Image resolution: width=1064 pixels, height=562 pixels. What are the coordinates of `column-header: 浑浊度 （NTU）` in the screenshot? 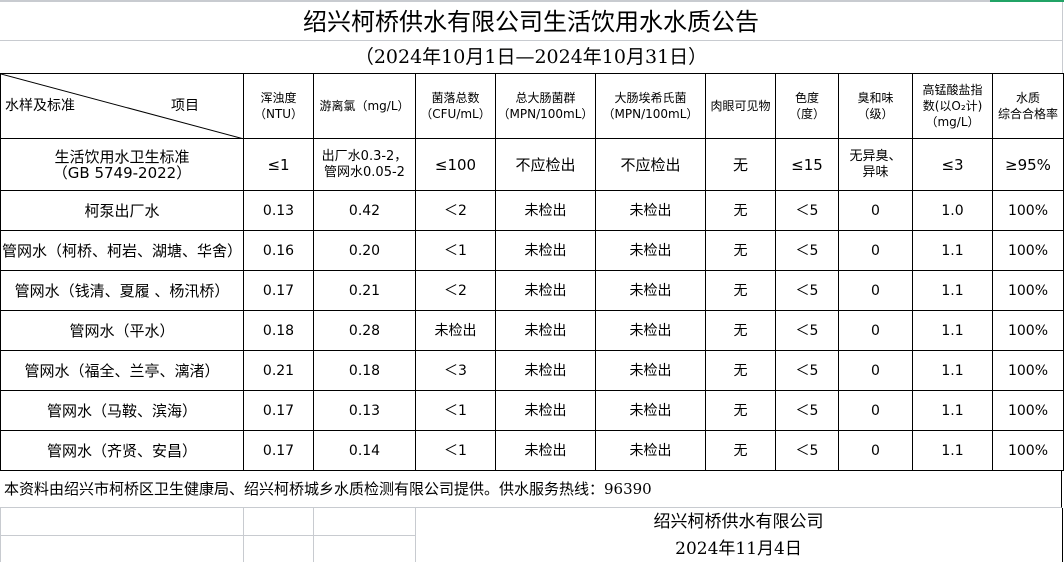 It's located at (278, 106).